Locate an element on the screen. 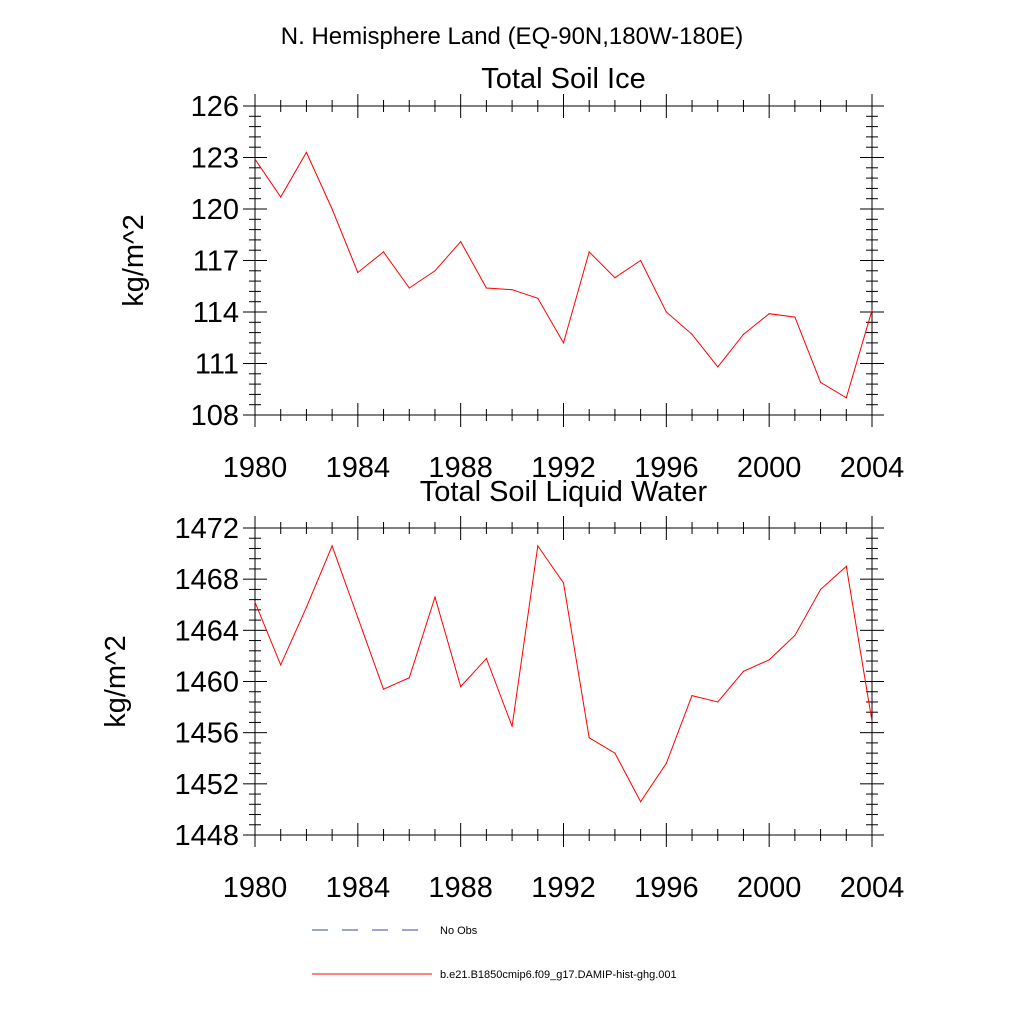 The image size is (1024, 1024). chart-title: Total Soil Ice is located at coordinates (563, 79).